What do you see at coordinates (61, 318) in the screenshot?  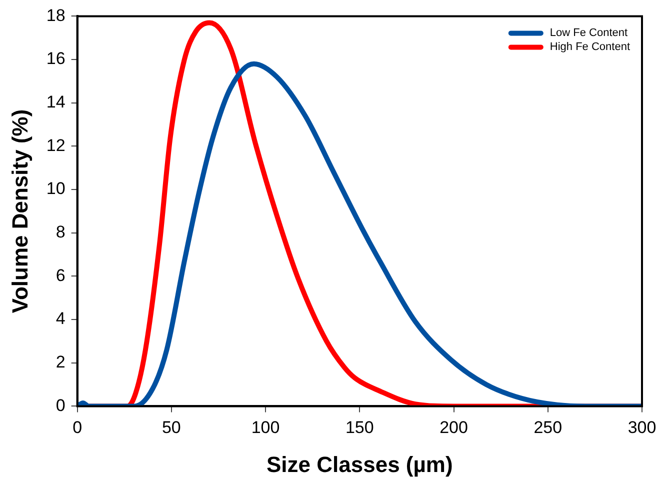 I see `y-tick-label: 4` at bounding box center [61, 318].